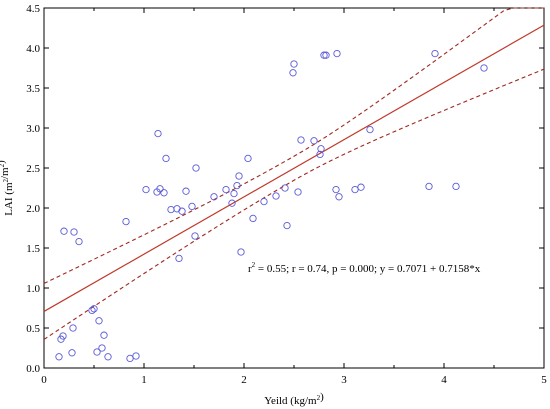  What do you see at coordinates (9, 199) in the screenshot?
I see `axis-title-part: LAI (m` at bounding box center [9, 199].